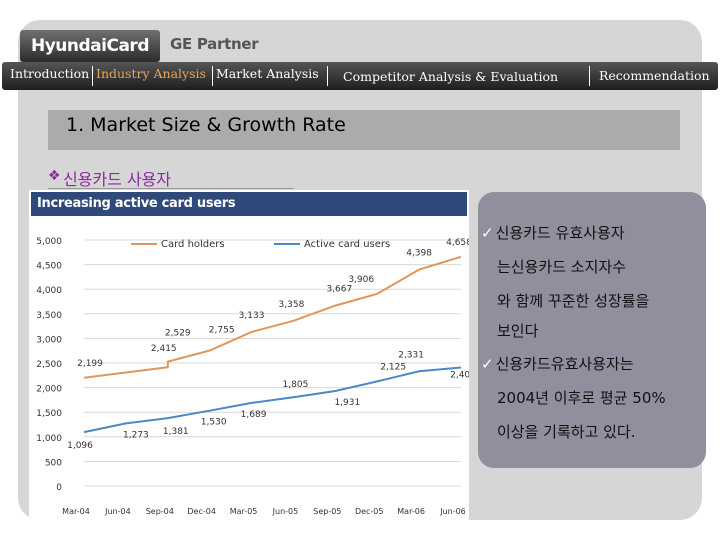 The height and width of the screenshot is (540, 720). What do you see at coordinates (272, 317) in the screenshot?
I see `series-line-card-holders` at bounding box center [272, 317].